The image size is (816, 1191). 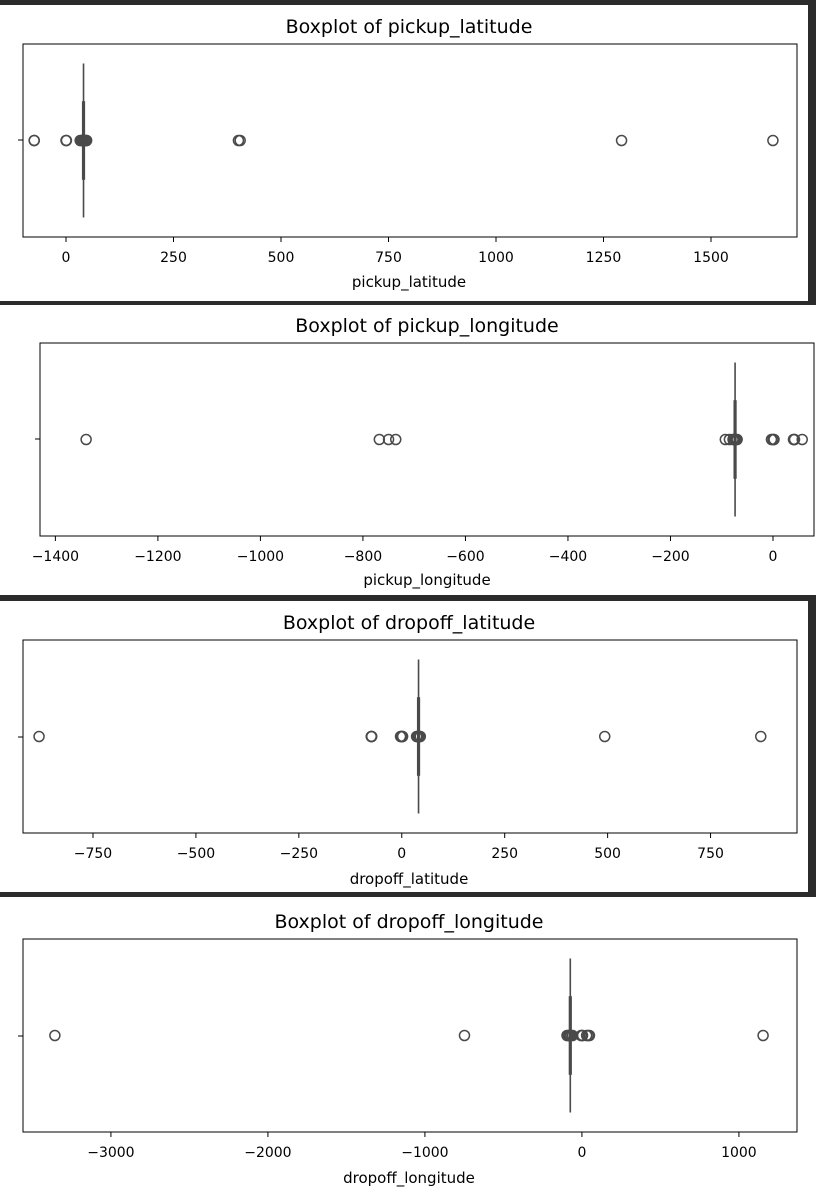 I want to click on x-ticks: −1400 −1200 −1000 −800 −600 −400 −200 0, so click(x=405, y=550).